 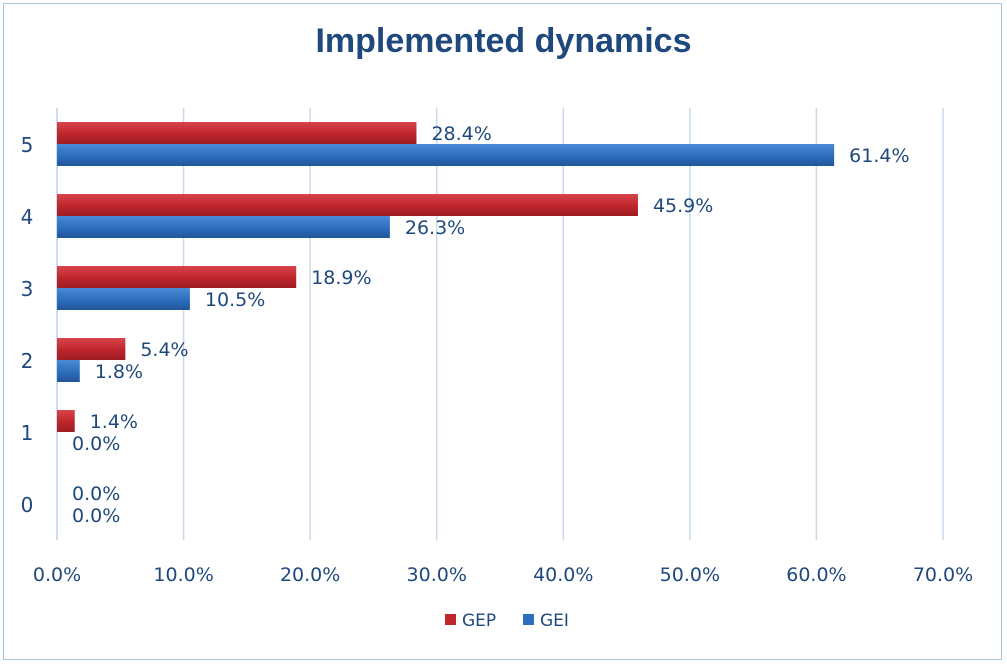 I want to click on data-label: 5.4%, so click(x=164, y=350).